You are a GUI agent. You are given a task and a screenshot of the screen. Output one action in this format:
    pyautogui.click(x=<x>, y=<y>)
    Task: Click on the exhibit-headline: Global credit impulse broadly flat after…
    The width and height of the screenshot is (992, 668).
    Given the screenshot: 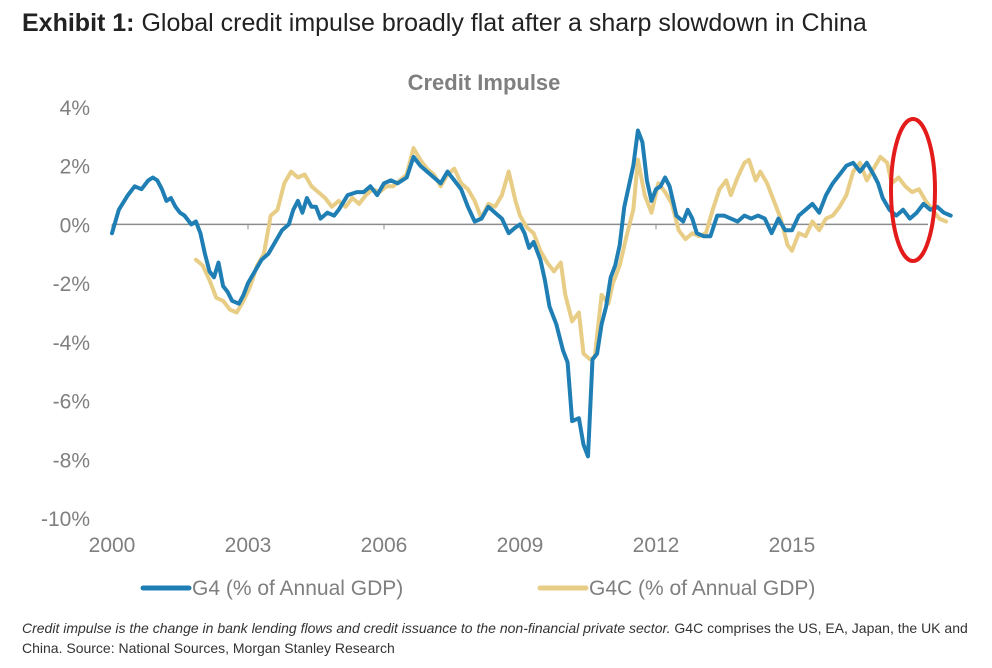 What is the action you would take?
    pyautogui.click(x=504, y=23)
    